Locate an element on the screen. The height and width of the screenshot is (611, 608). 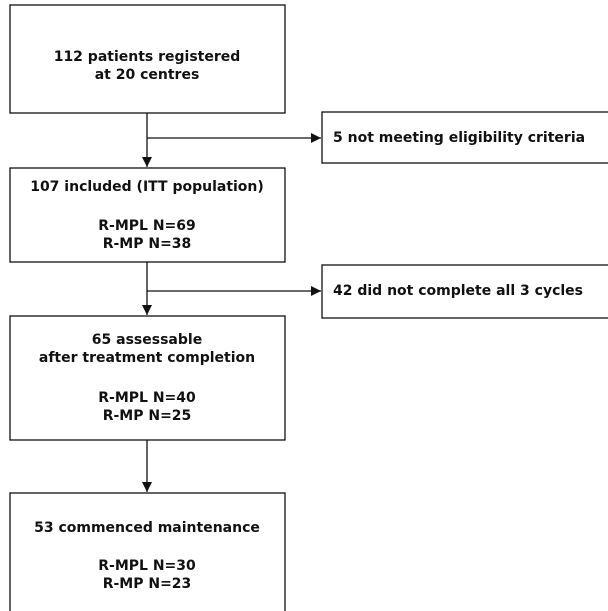
label: at 20 centres is located at coordinates (147, 75).